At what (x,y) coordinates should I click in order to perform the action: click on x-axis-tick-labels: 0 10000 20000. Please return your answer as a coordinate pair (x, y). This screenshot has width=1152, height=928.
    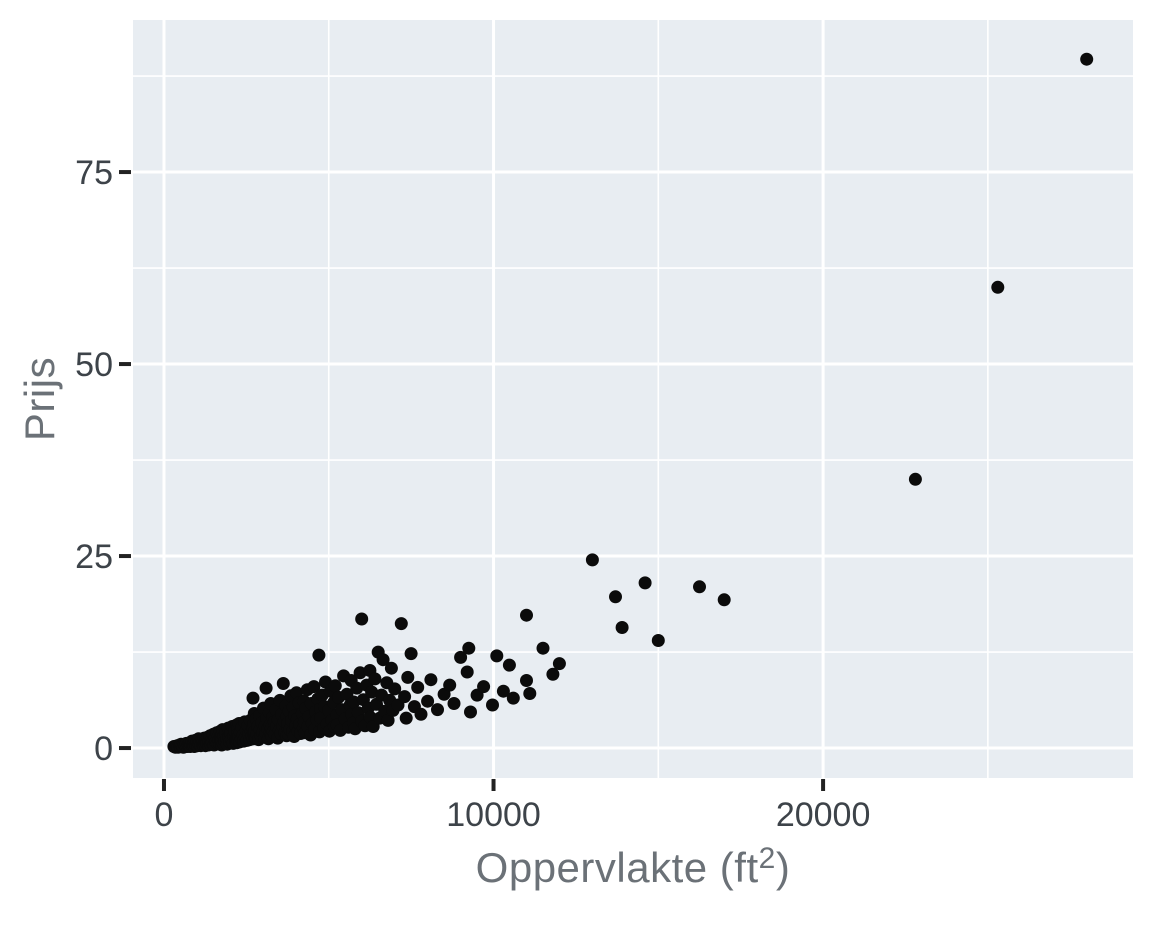
    Looking at the image, I should click on (513, 815).